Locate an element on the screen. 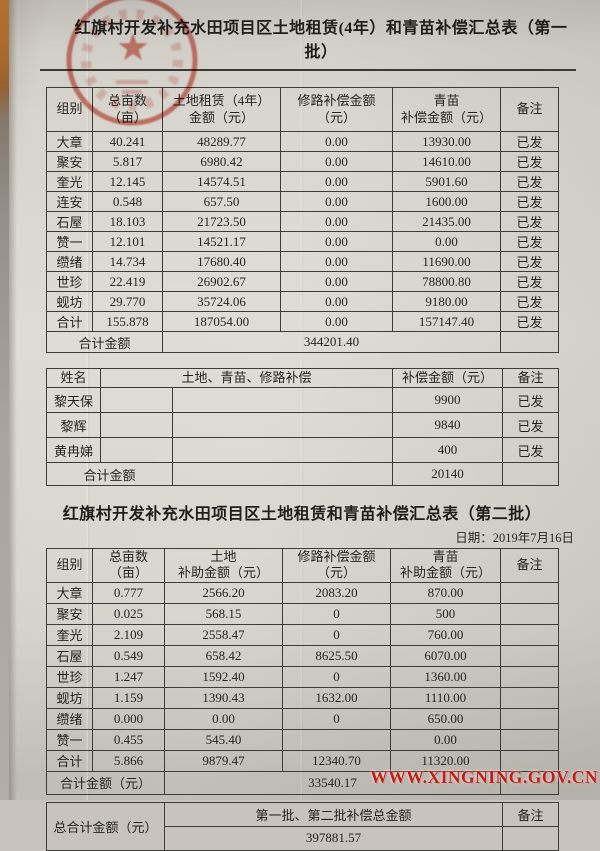 The image size is (600, 851). name-cell: 黎辉 is located at coordinates (73, 425).